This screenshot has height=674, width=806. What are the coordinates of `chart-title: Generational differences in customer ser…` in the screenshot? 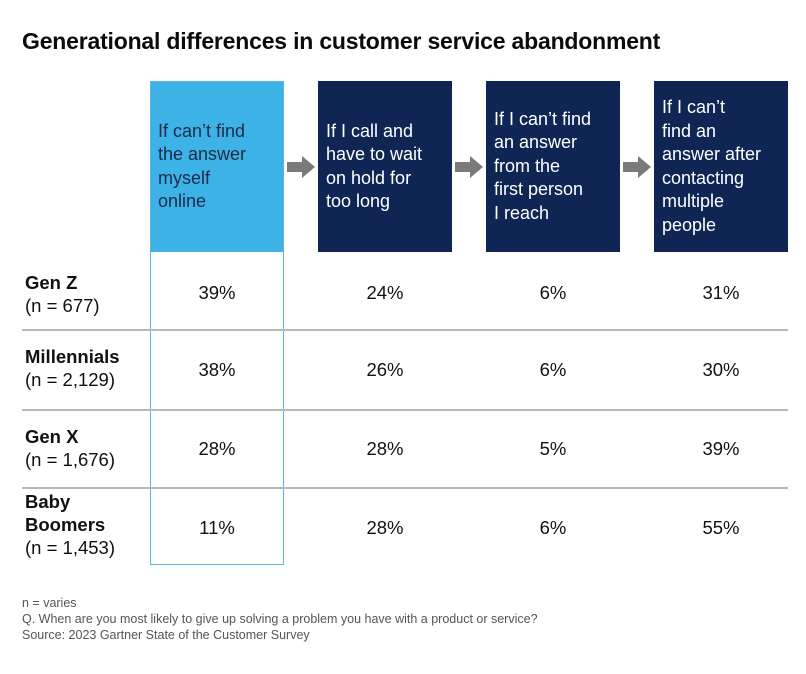 It's located at (341, 41).